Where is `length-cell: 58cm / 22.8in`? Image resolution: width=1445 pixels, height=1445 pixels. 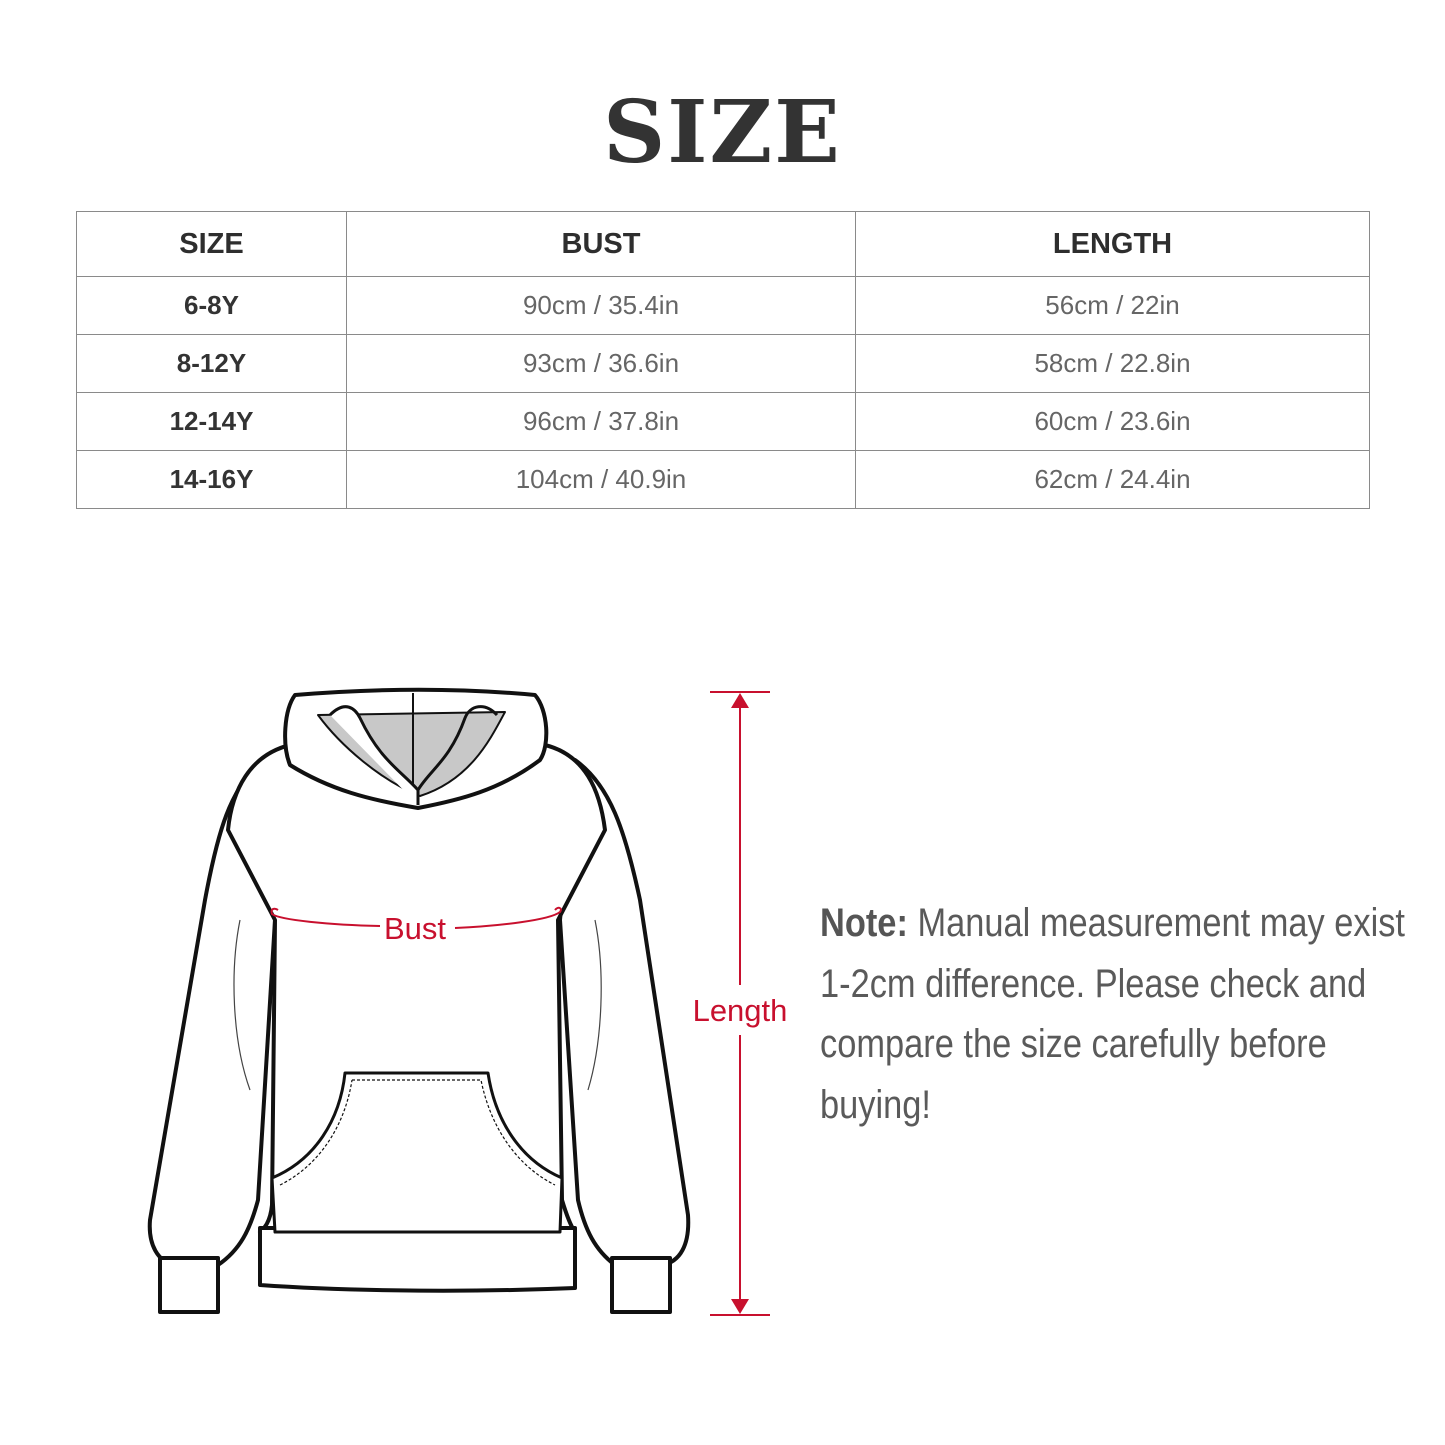 length-cell: 58cm / 22.8in is located at coordinates (1112, 363).